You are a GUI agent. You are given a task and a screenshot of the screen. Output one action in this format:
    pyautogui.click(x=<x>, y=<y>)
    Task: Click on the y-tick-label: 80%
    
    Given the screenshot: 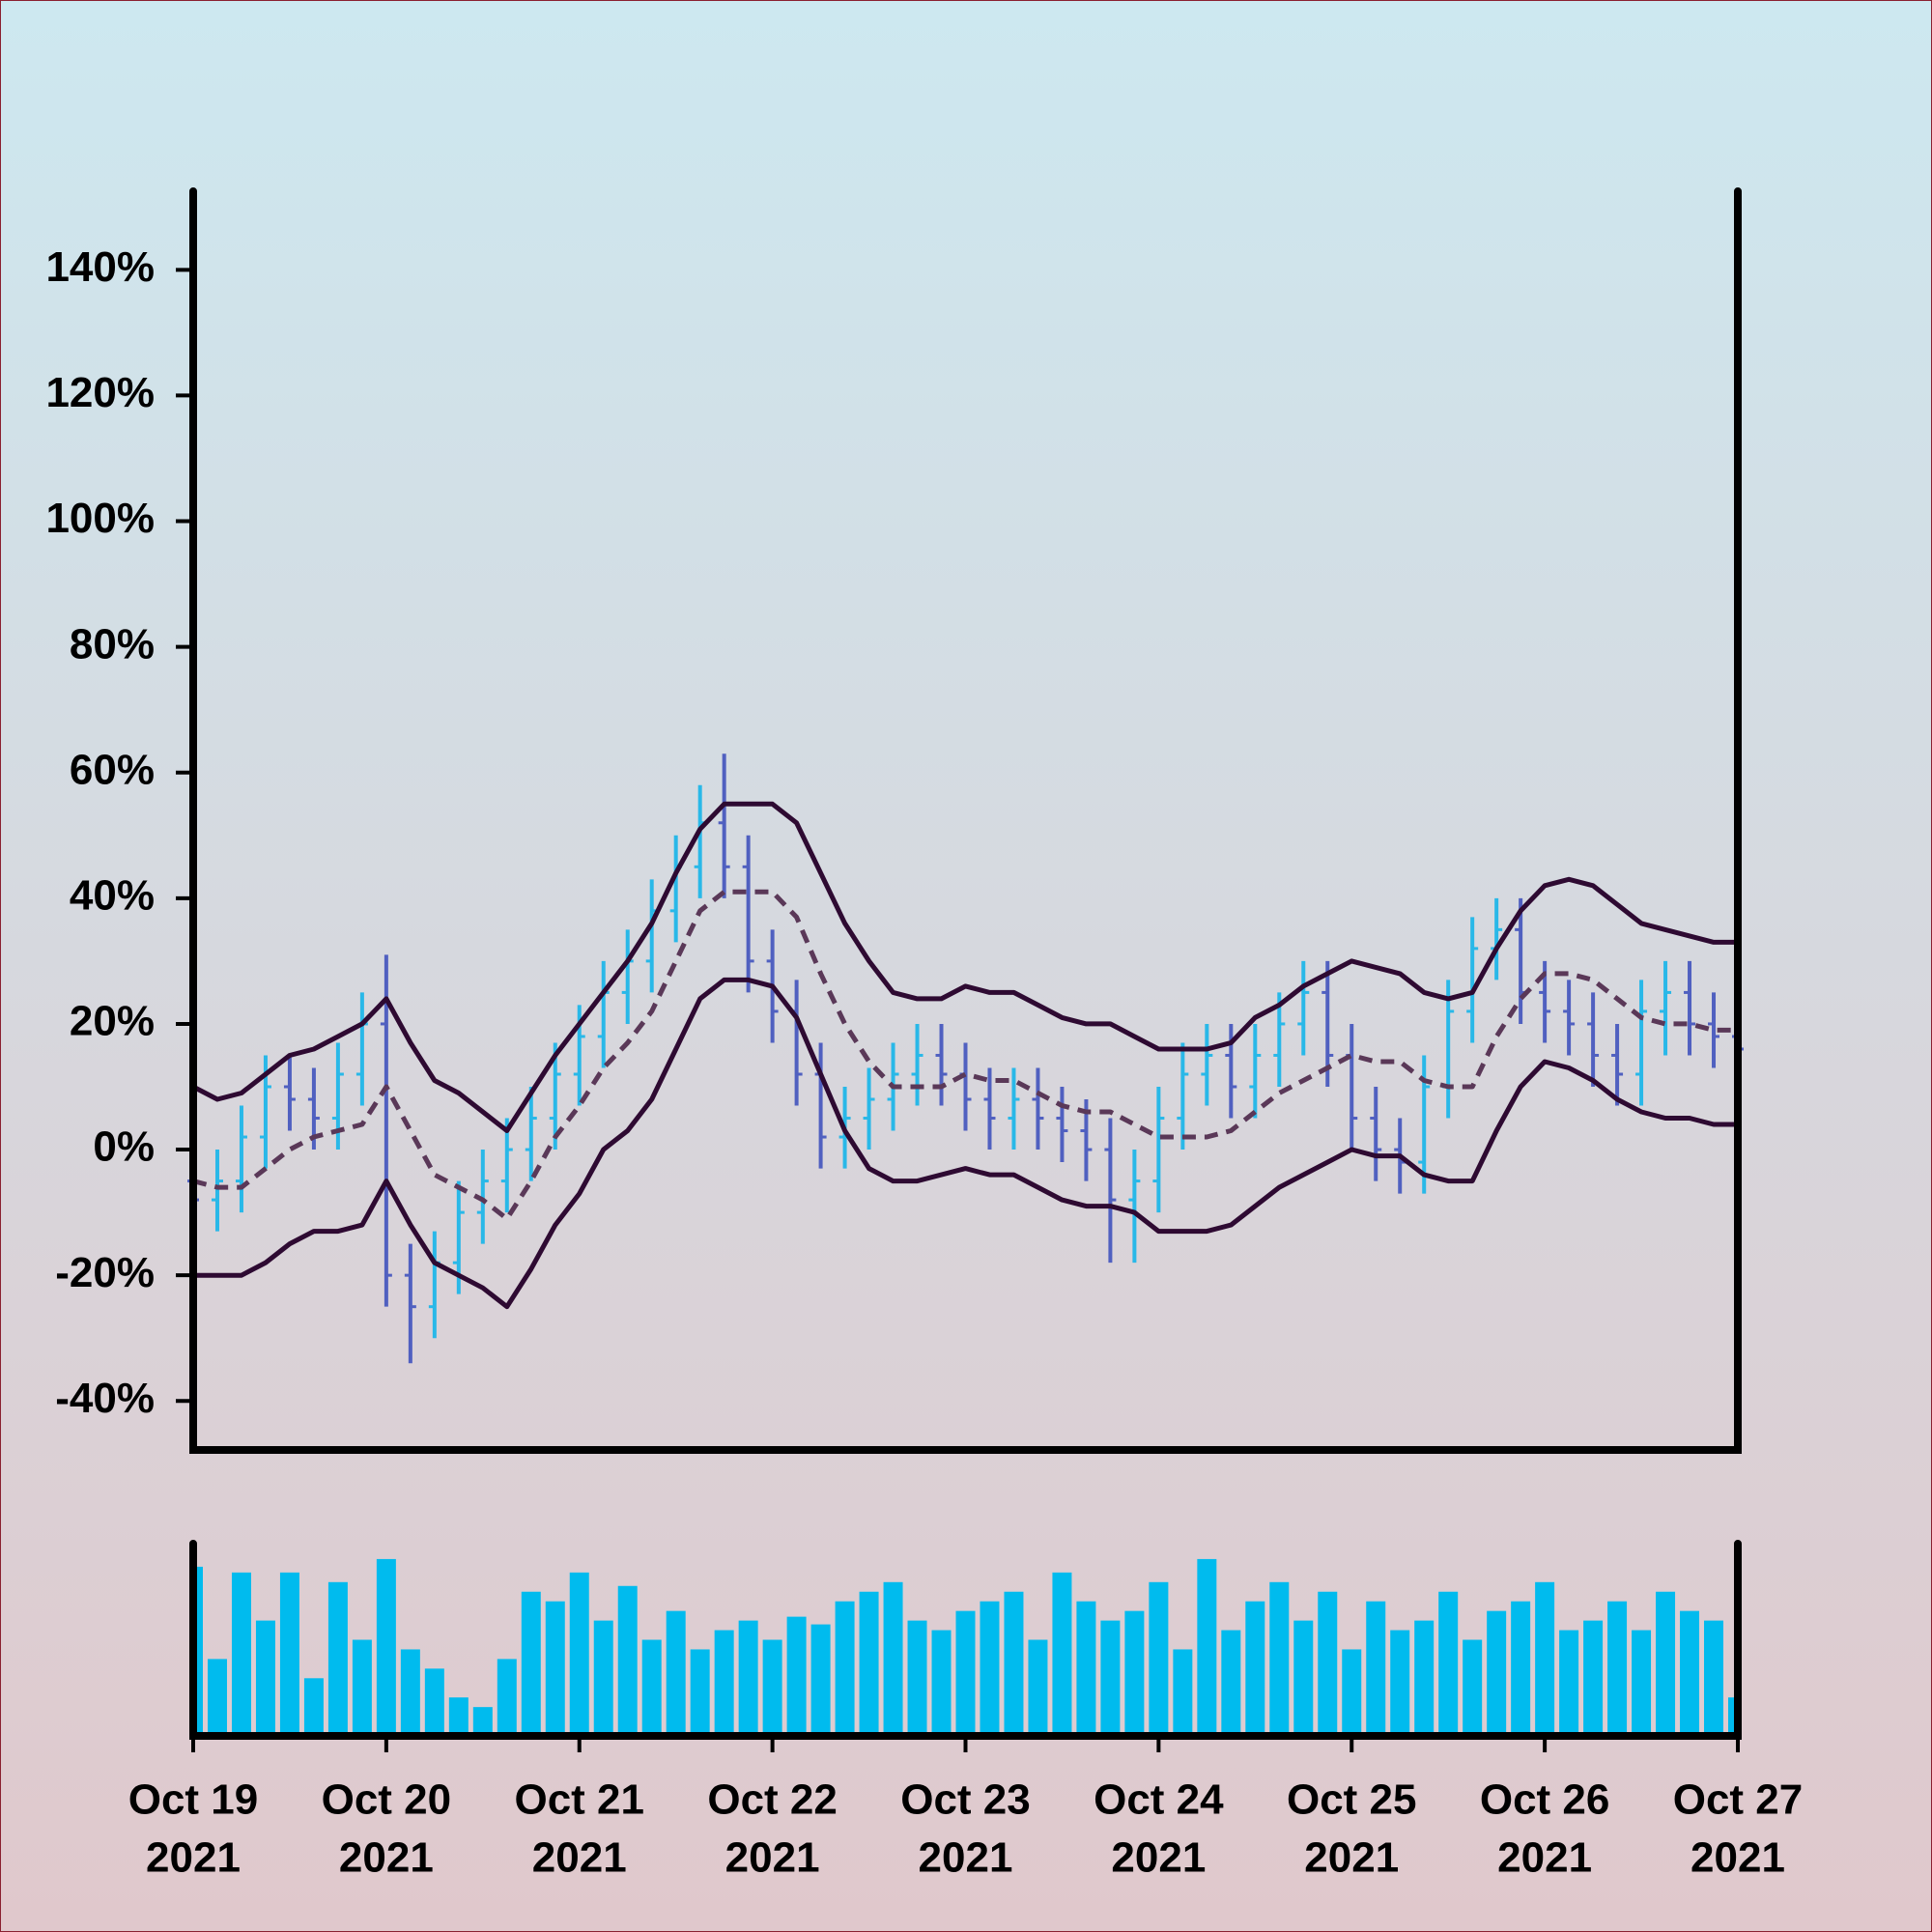 What is the action you would take?
    pyautogui.click(x=112, y=644)
    